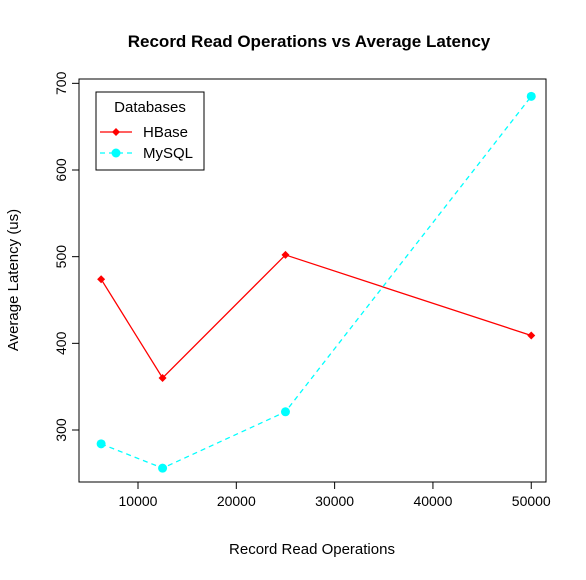 The width and height of the screenshot is (586, 580). Describe the element at coordinates (312, 549) in the screenshot. I see `x-axis-label: Record Read Operations` at that location.